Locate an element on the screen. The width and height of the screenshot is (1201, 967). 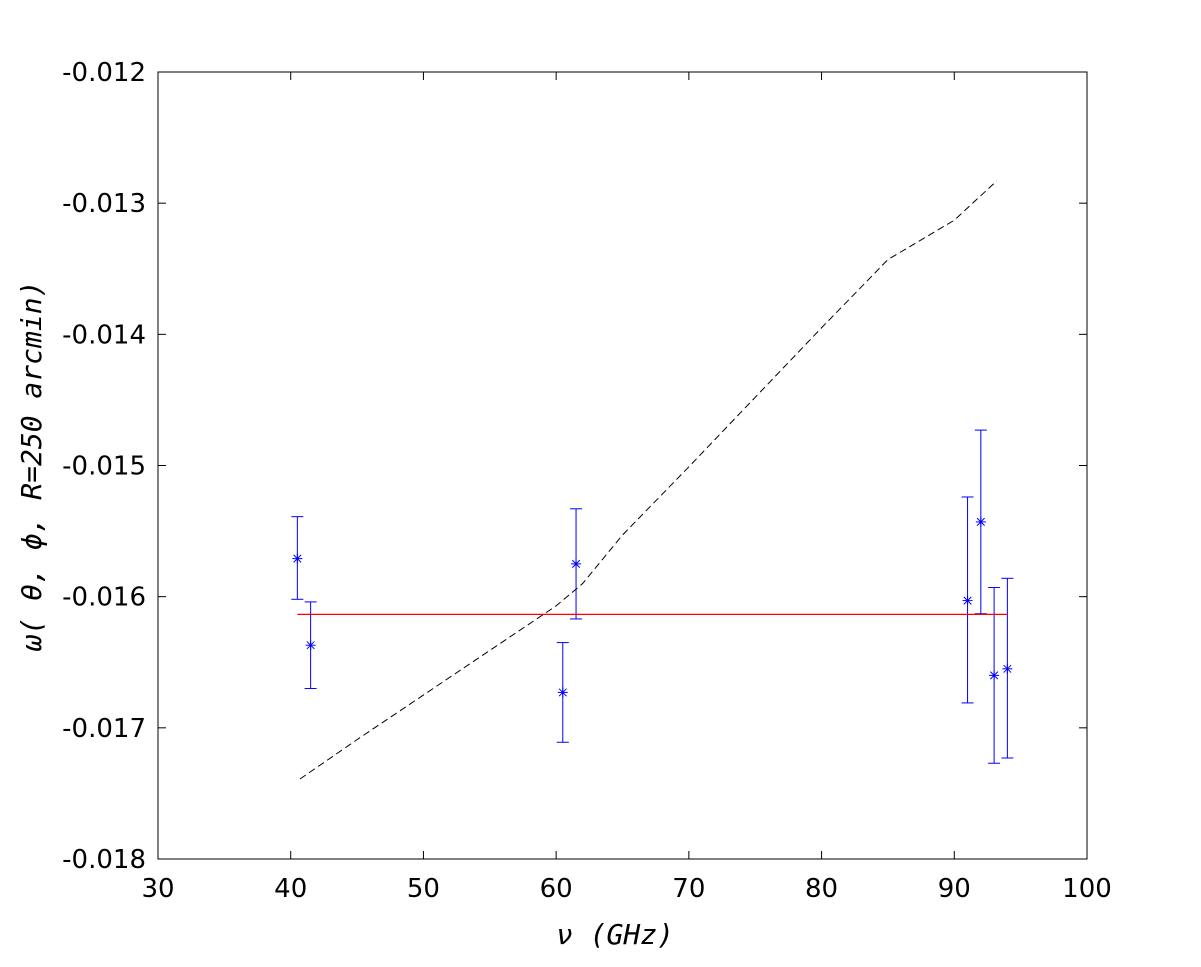
x-tick-label: 100 is located at coordinates (1087, 889).